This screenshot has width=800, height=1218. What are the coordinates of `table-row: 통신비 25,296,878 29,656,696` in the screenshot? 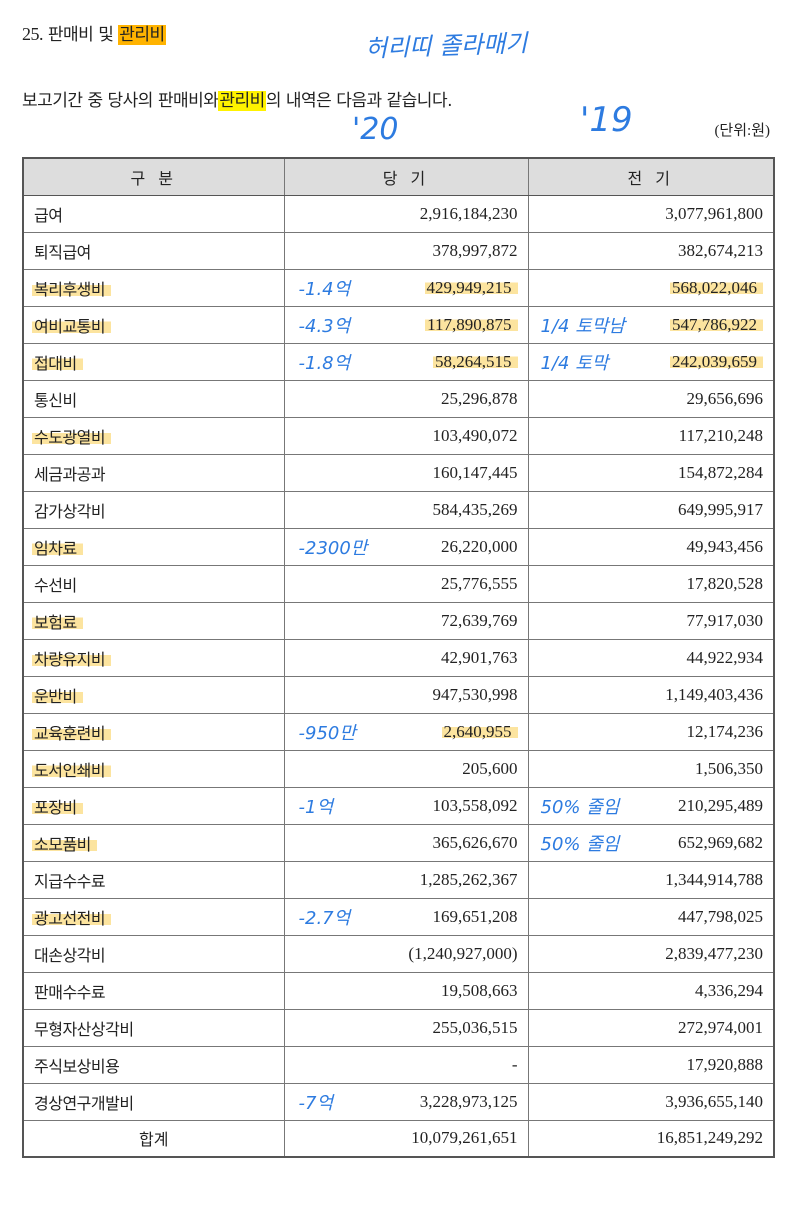 It's located at (398, 398).